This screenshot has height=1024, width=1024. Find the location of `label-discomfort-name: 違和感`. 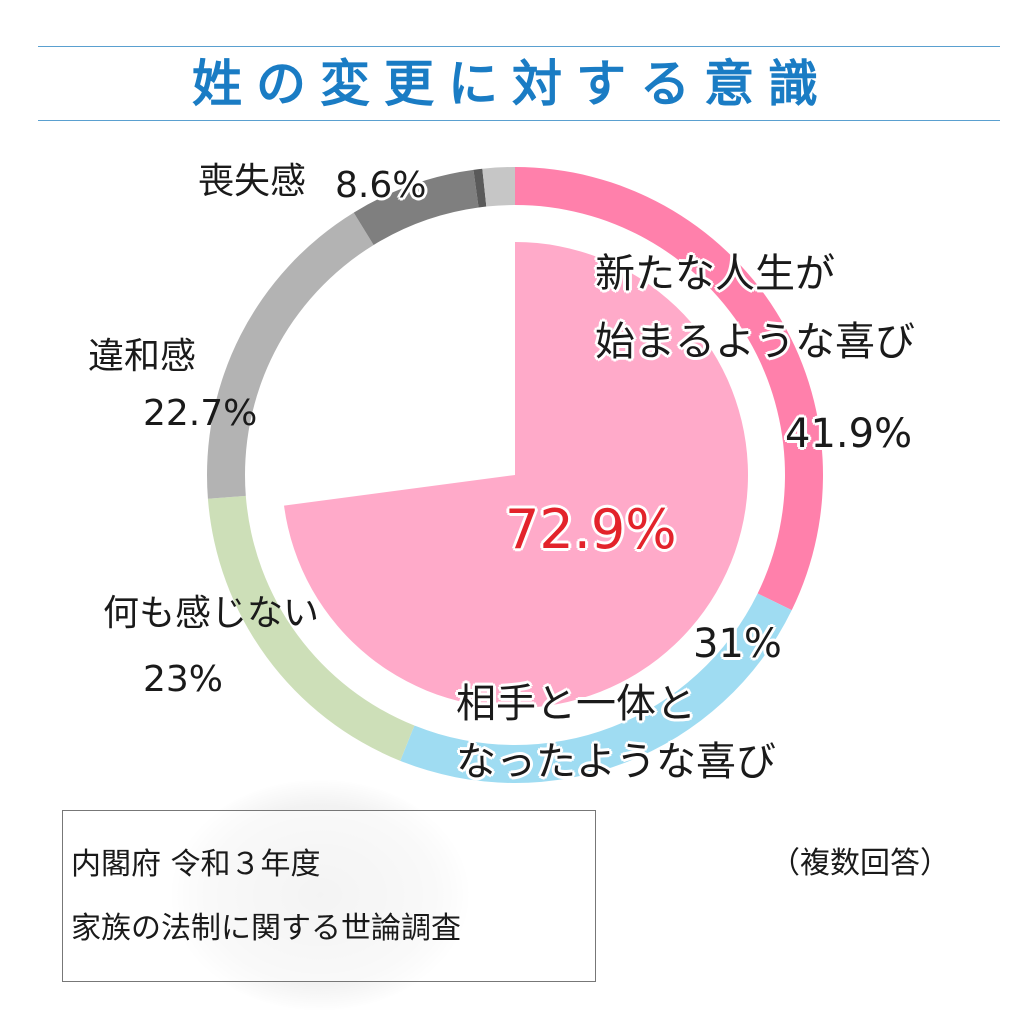

label-discomfort-name: 違和感 is located at coordinates (142, 356).